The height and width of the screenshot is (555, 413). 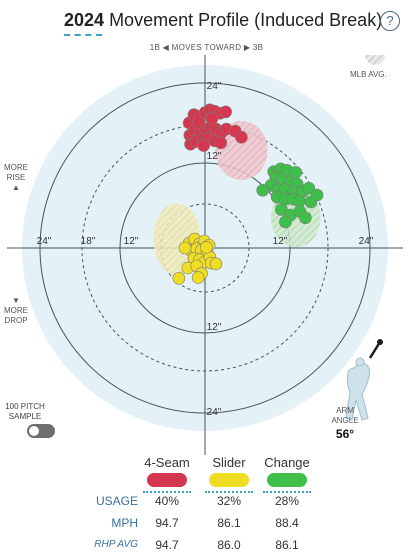 What do you see at coordinates (88, 241) in the screenshot?
I see `ring-label-left-18: 18"` at bounding box center [88, 241].